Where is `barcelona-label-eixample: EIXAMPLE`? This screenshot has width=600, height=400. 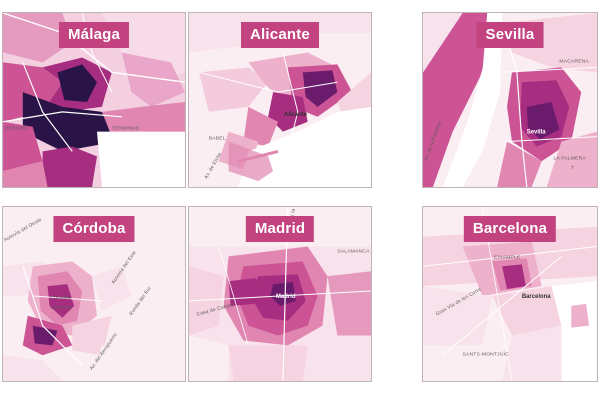 barcelona-label-eixample: EIXAMPLE is located at coordinates (507, 257).